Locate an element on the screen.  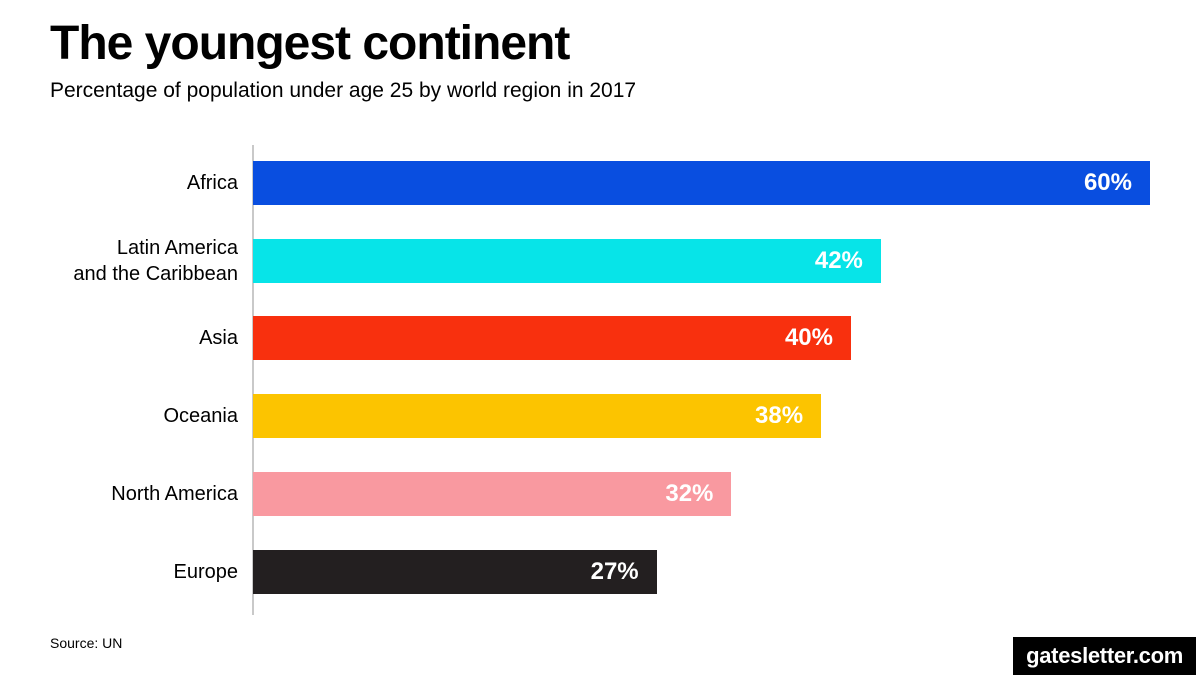
value-label-latin-america-and-the-caribbean: 42% is located at coordinates (838, 260).